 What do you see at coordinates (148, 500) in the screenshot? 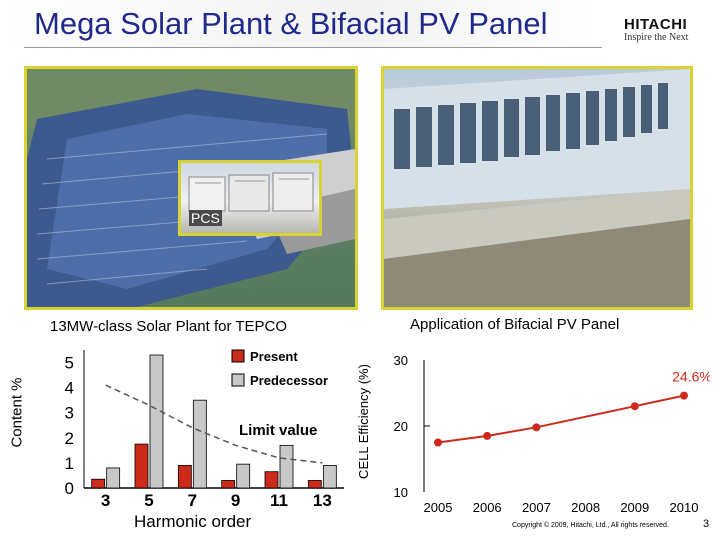
I see `harmonic-x-tick-label: 5` at bounding box center [148, 500].